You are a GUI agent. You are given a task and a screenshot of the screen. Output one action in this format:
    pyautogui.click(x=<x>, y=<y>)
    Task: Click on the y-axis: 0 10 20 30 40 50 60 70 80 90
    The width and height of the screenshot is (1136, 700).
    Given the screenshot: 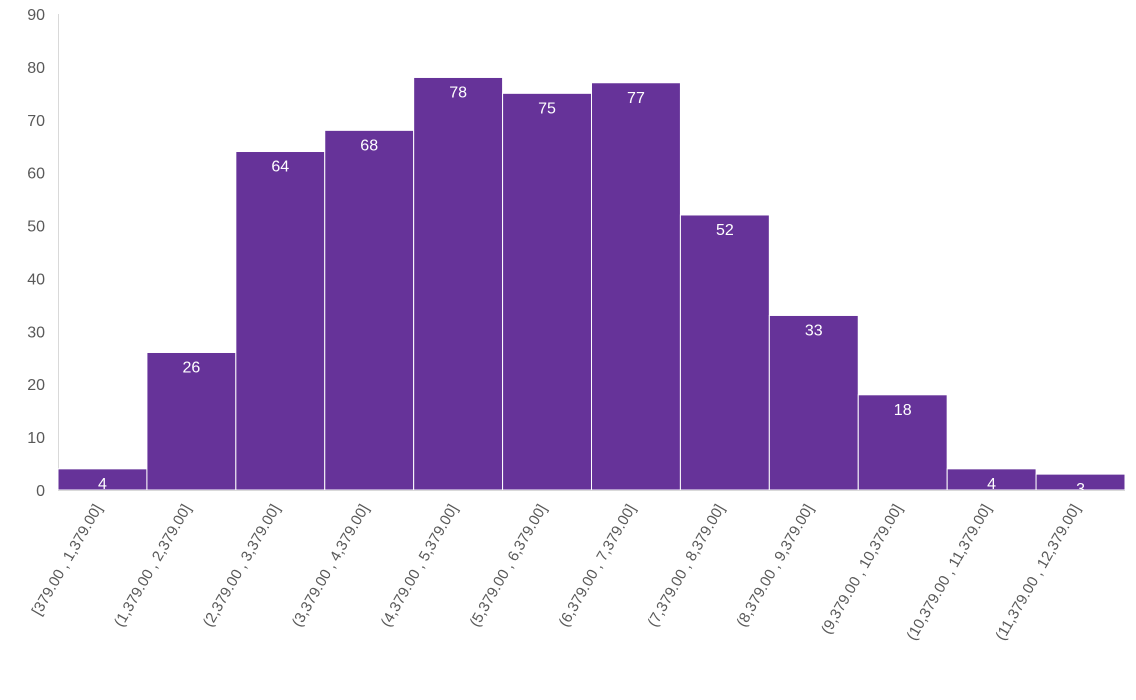 What is the action you would take?
    pyautogui.click(x=43, y=253)
    